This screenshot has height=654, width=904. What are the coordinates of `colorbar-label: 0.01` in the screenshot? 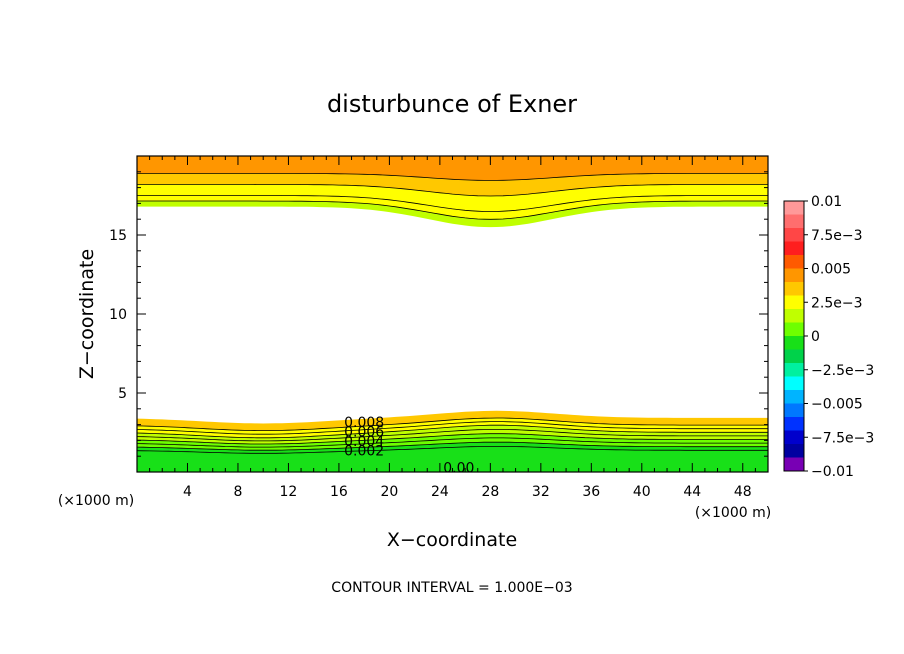 It's located at (826, 202).